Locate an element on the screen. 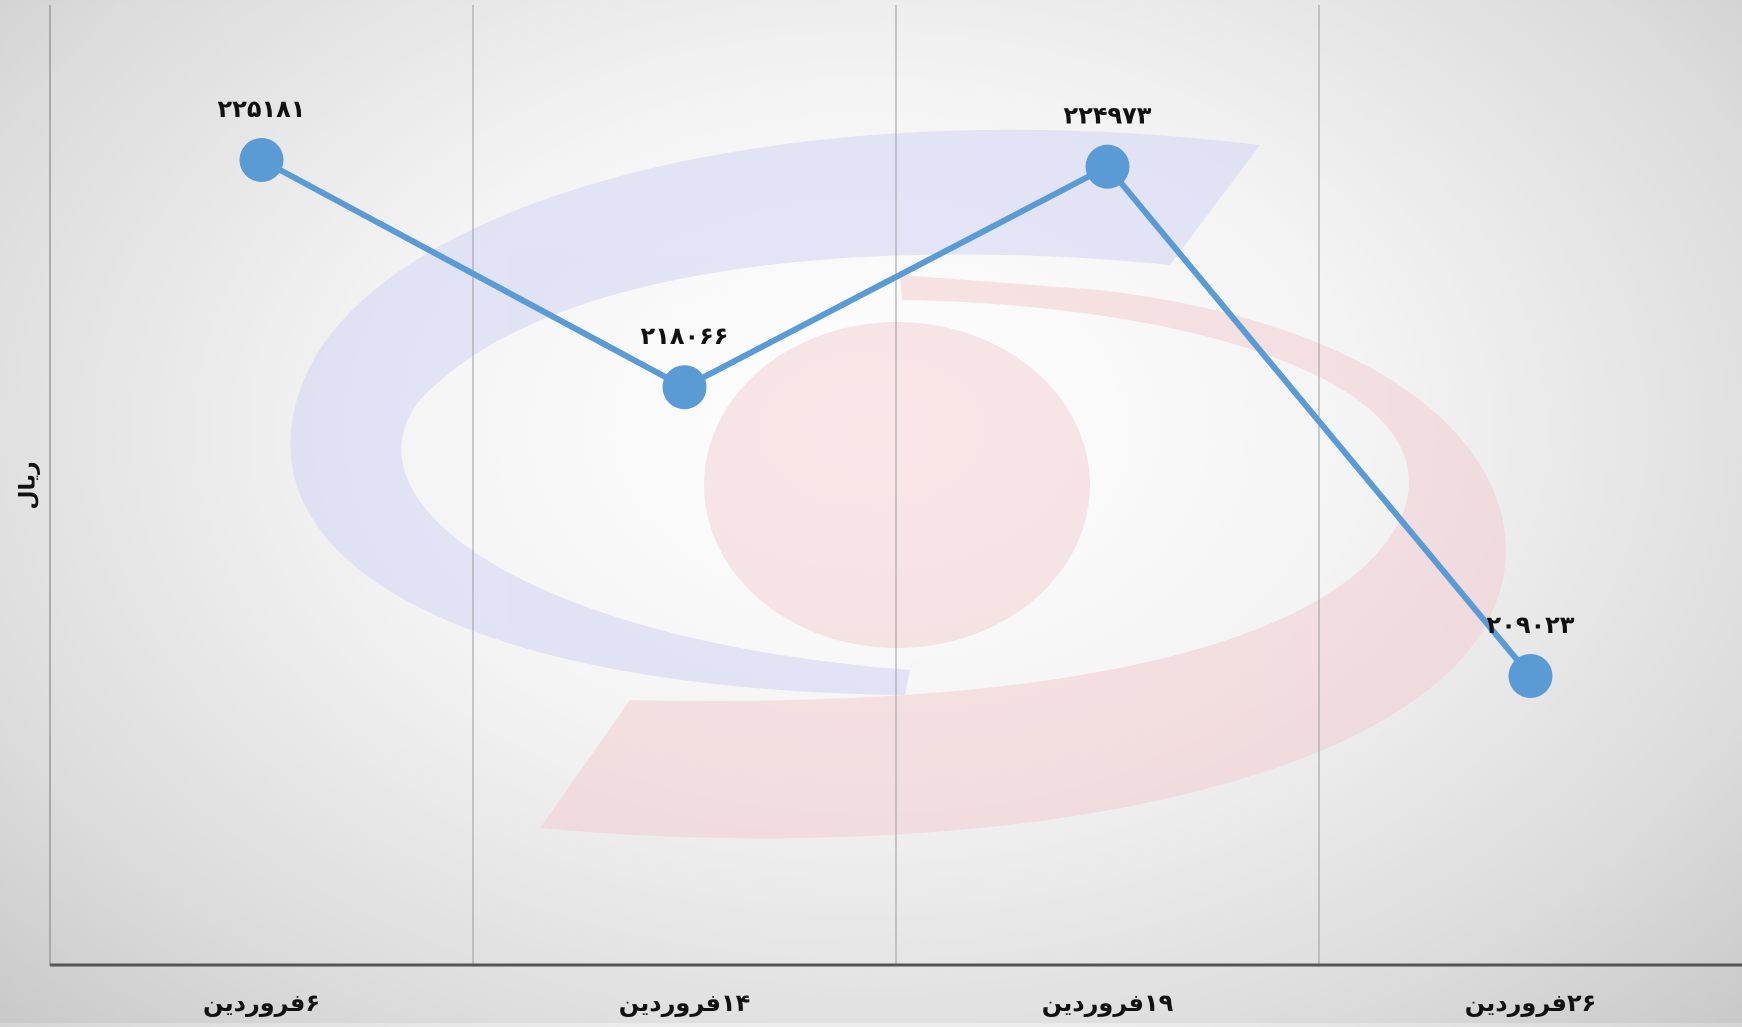 This screenshot has width=1742, height=1027. x-tick-label: ۱۹فروردین is located at coordinates (1108, 1003).